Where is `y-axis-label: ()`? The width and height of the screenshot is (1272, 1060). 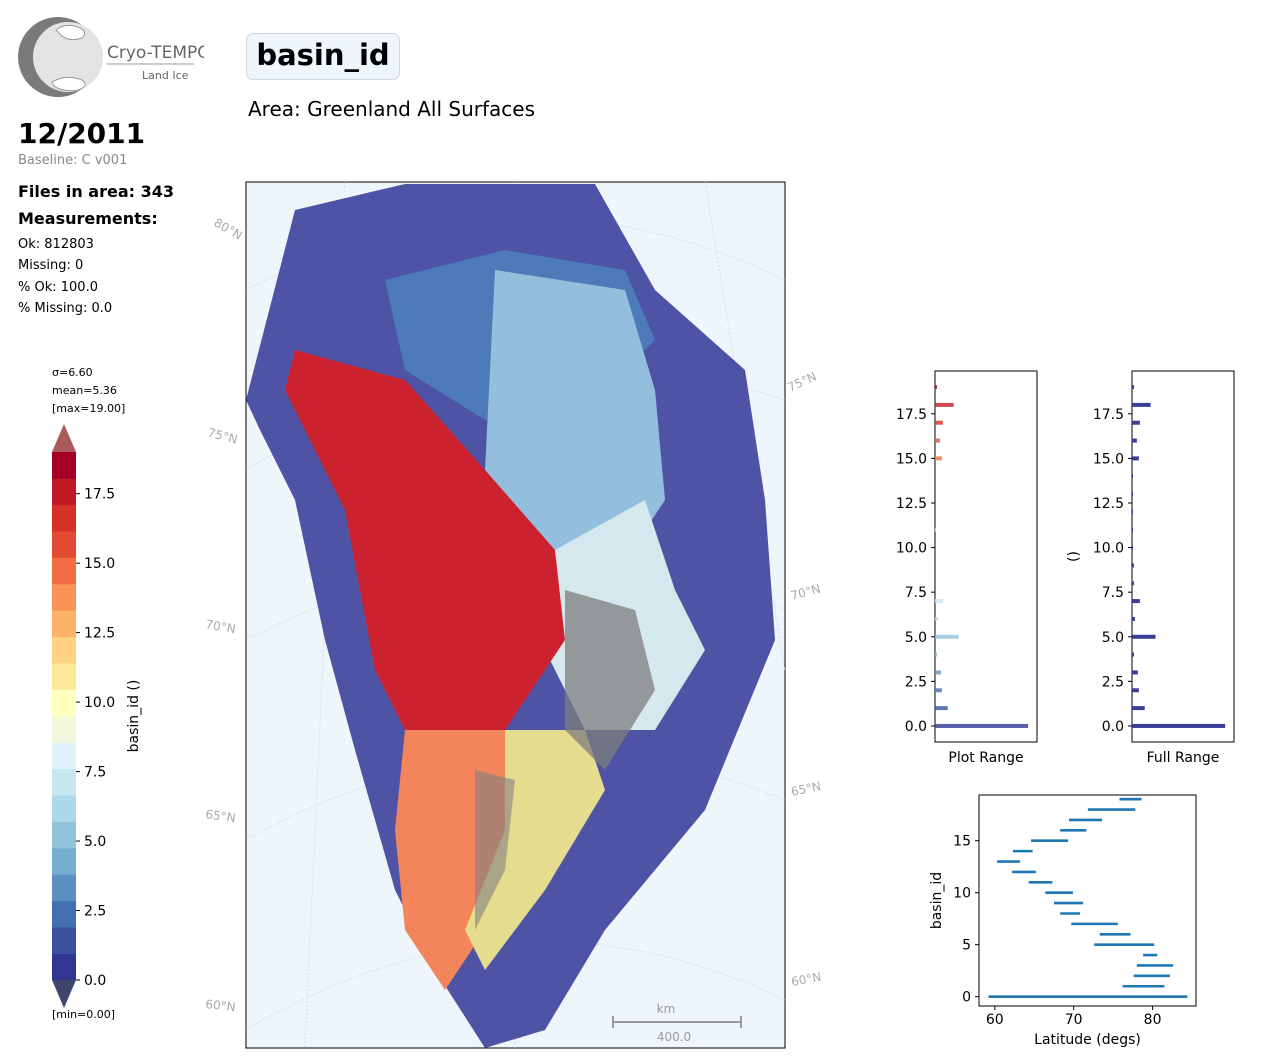 y-axis-label: () is located at coordinates (1074, 556).